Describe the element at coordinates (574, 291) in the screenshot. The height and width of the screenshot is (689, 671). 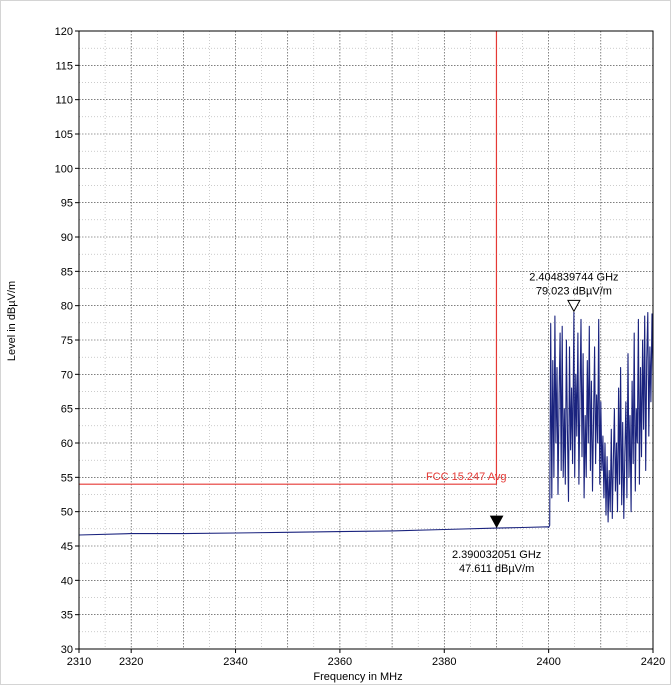
I see `marker-level-label: 79.023 dBµV/m` at that location.